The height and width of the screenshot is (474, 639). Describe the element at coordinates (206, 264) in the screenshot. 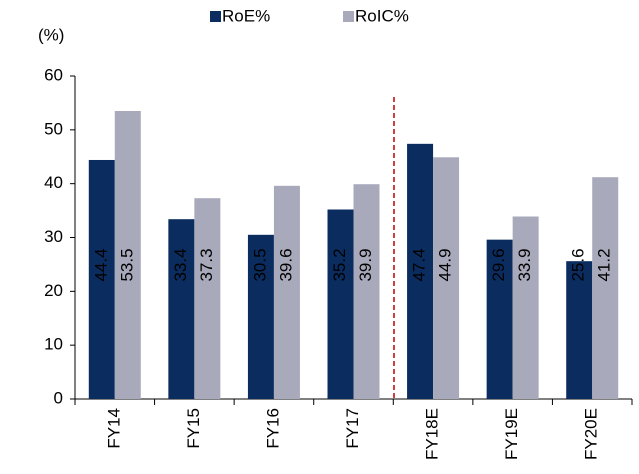

I see `data-label: 37.3` at that location.